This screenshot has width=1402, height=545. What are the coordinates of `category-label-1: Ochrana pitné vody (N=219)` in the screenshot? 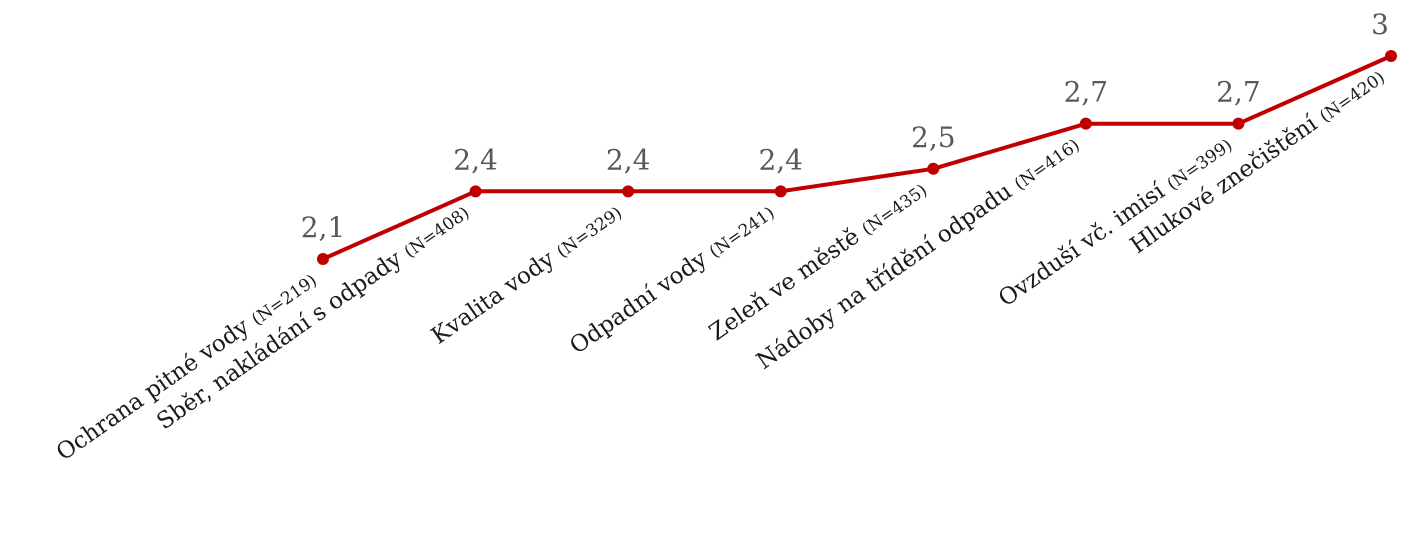 It's located at (187, 367).